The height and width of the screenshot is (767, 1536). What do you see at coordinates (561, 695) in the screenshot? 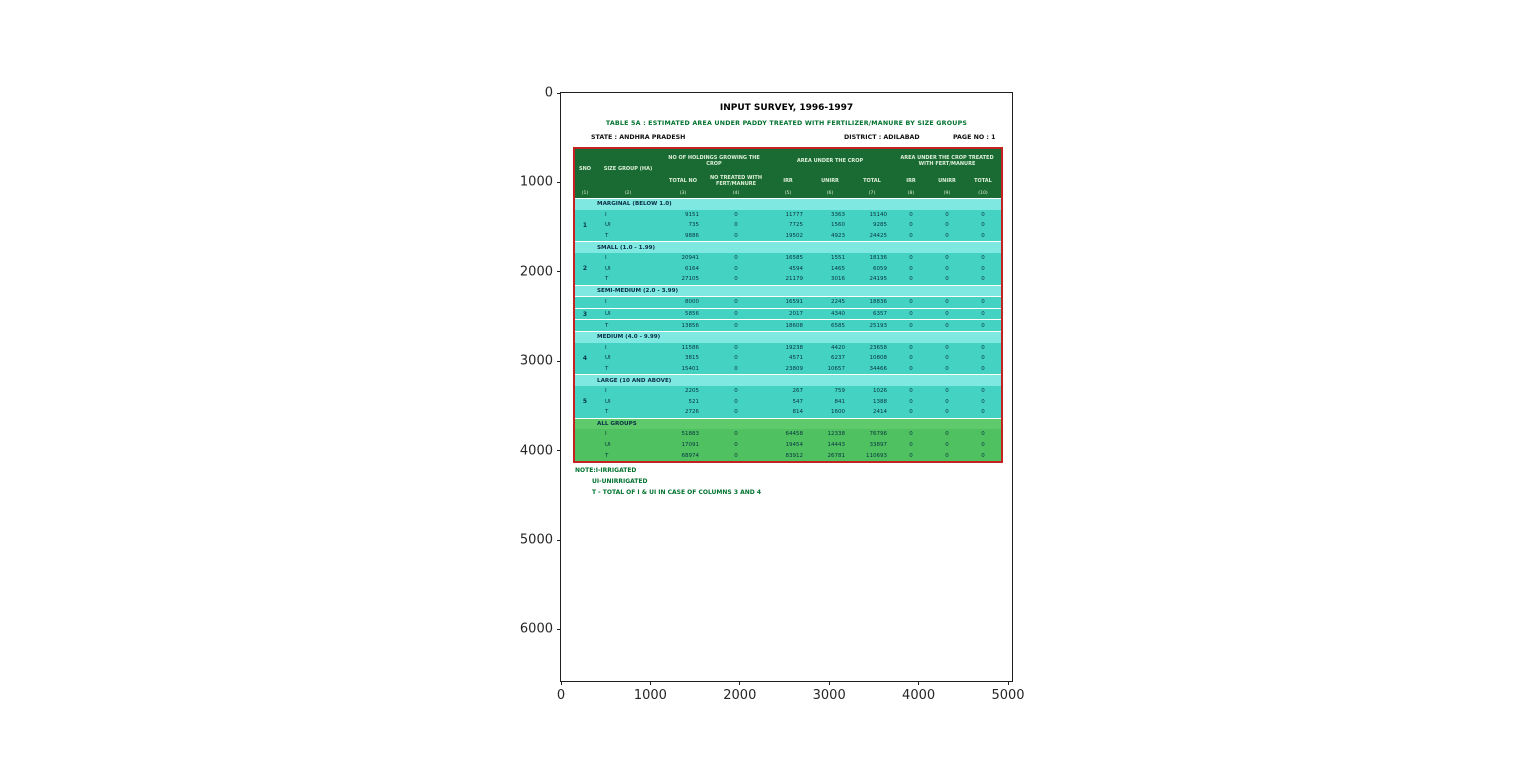
I see `x-tick-label: 0` at bounding box center [561, 695].